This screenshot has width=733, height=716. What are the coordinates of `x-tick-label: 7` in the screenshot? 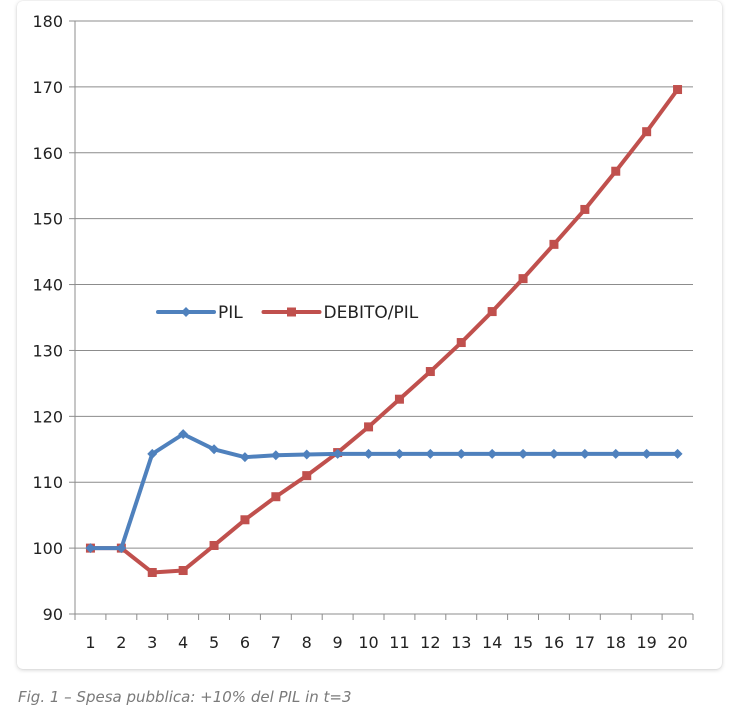 It's located at (276, 642).